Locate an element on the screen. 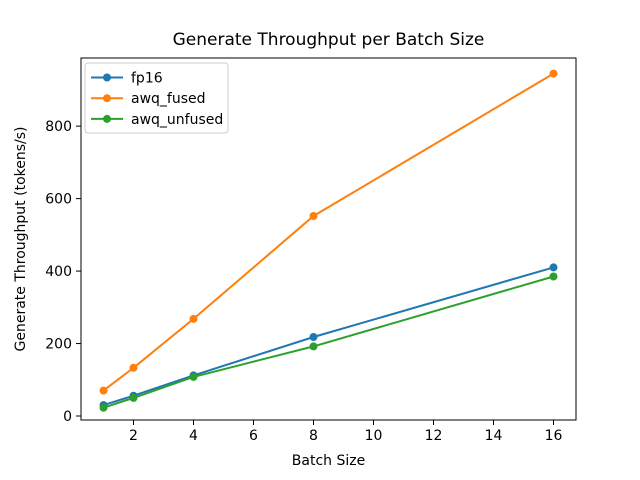 The height and width of the screenshot is (480, 640). data-point-awq-unfused-x4 is located at coordinates (193, 376).